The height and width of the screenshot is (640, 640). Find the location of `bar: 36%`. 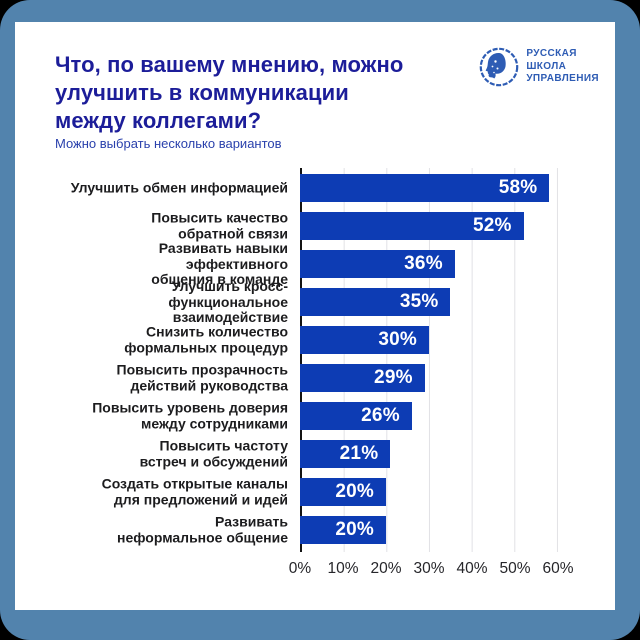

bar: 36% is located at coordinates (377, 264).